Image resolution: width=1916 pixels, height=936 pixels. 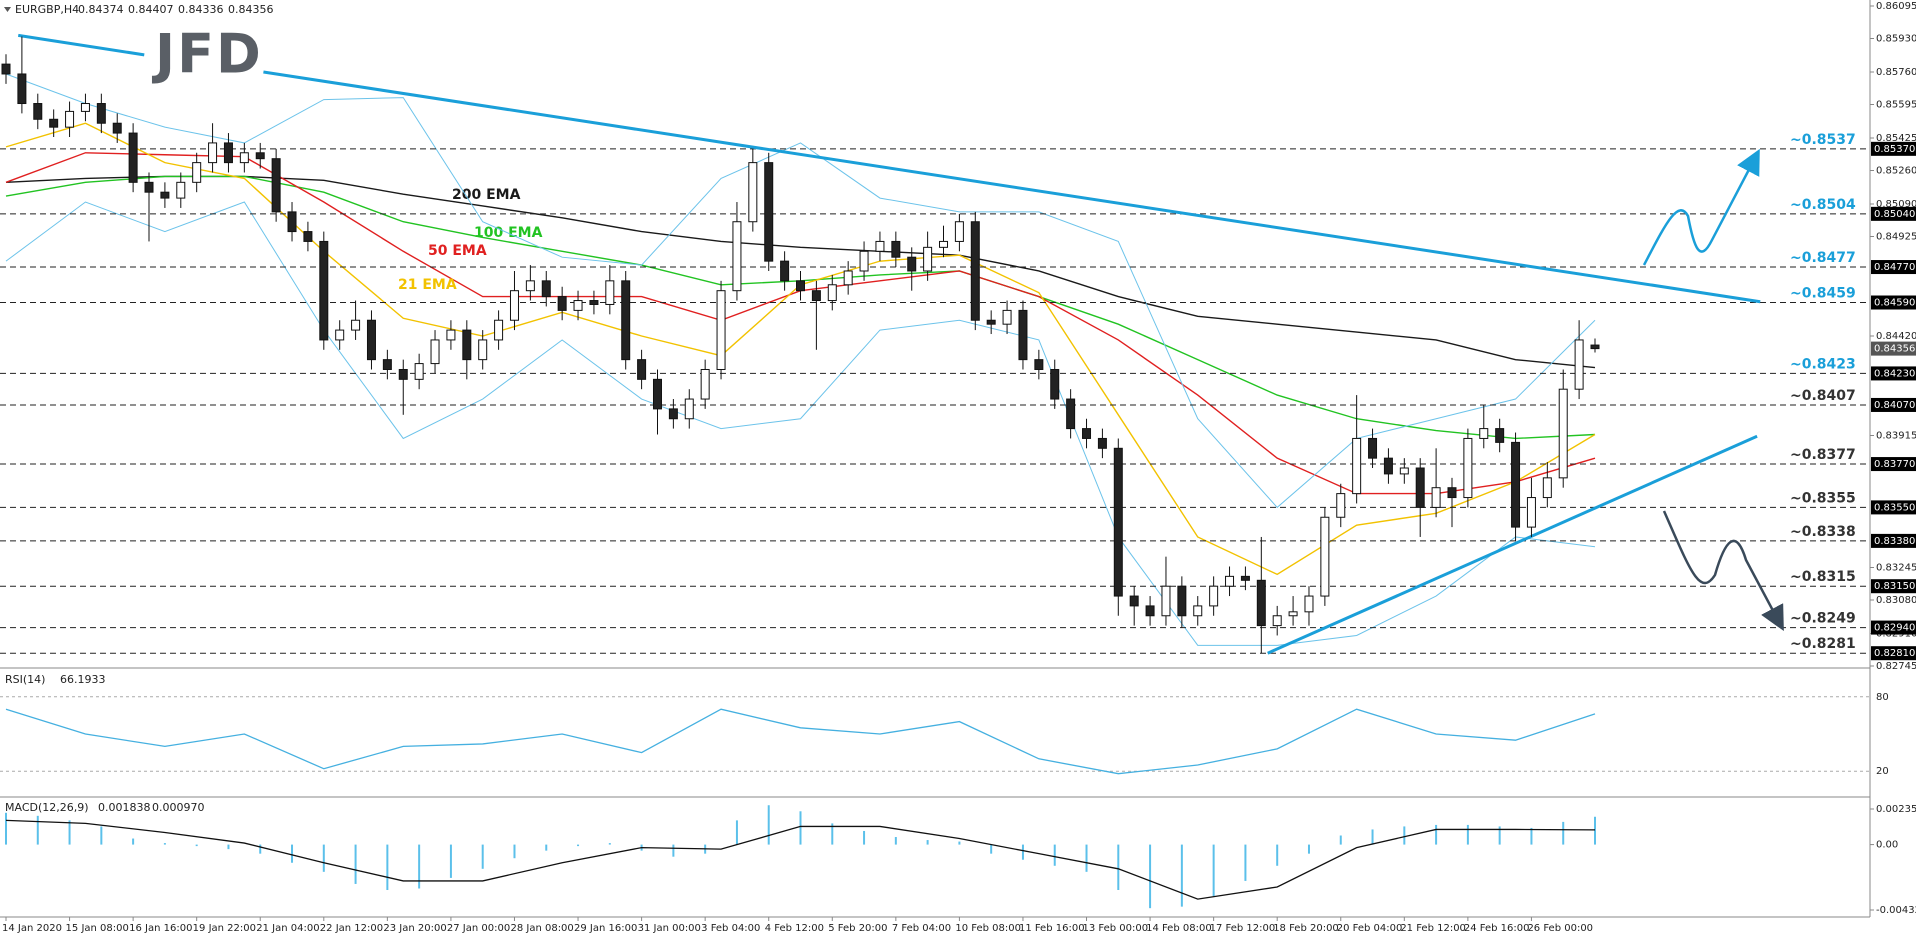 What do you see at coordinates (921, 928) in the screenshot?
I see `x-tick-label: 7 Feb 04:00` at bounding box center [921, 928].